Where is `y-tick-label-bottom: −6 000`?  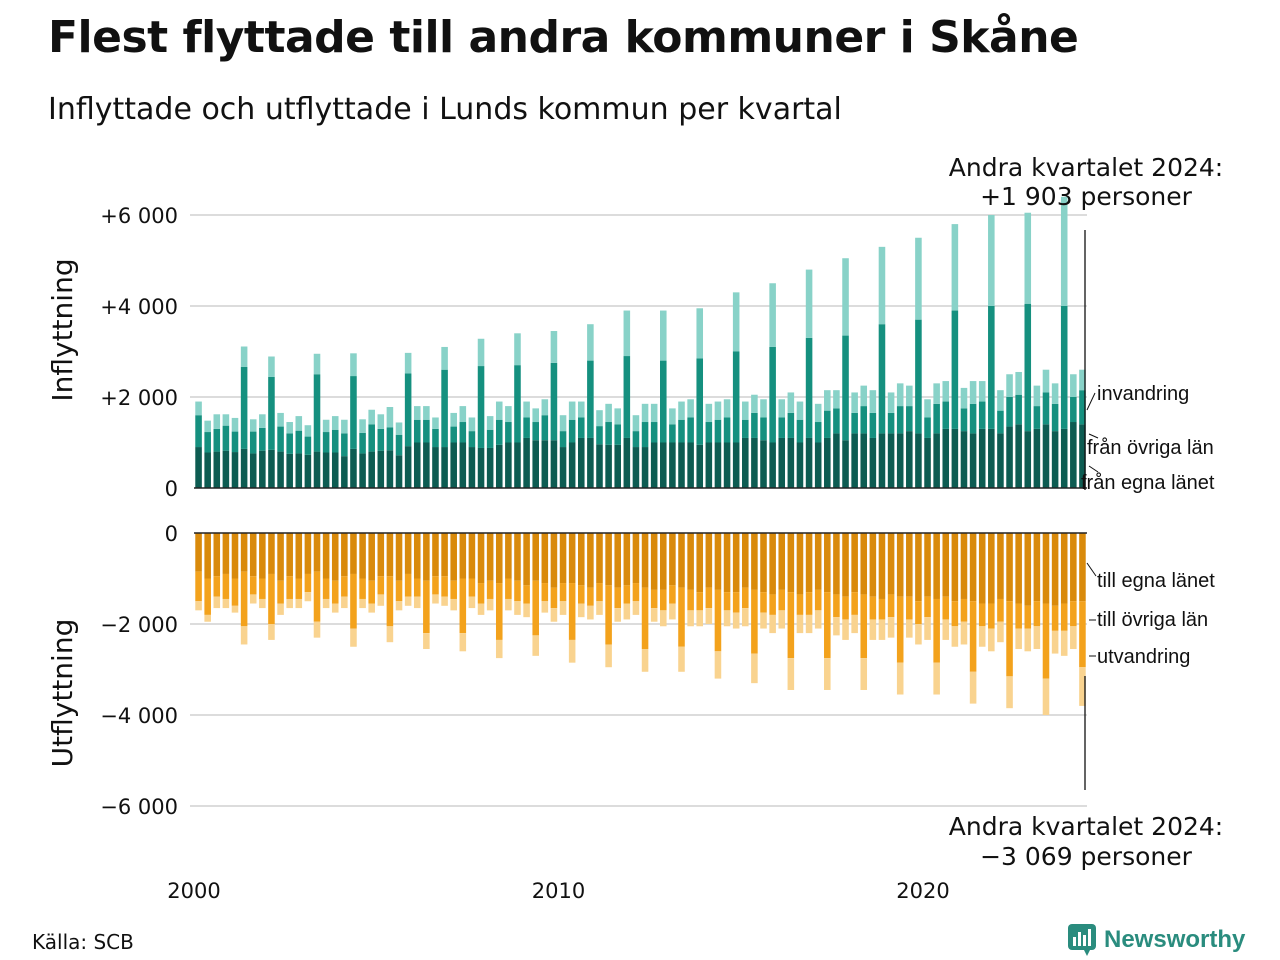
y-tick-label-bottom: −6 000 is located at coordinates (139, 807).